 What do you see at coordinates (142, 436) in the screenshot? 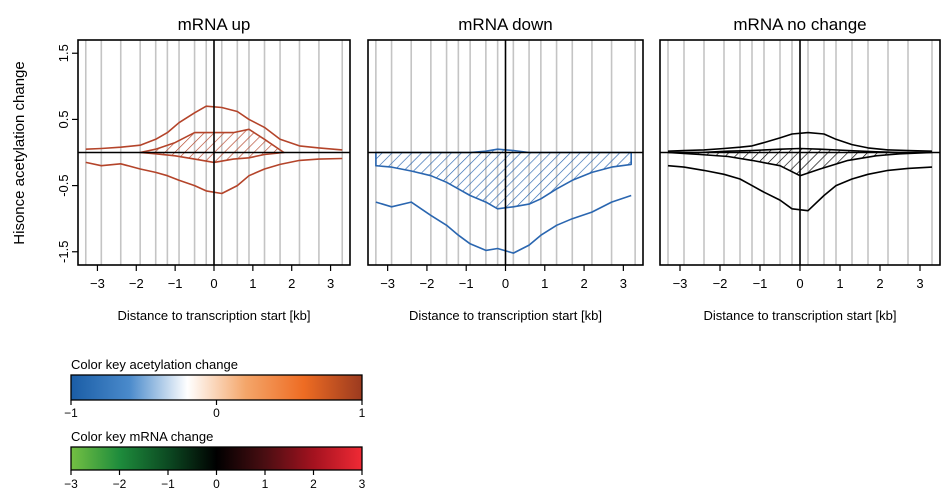
I see `color-key-title: Color key mRNA change` at bounding box center [142, 436].